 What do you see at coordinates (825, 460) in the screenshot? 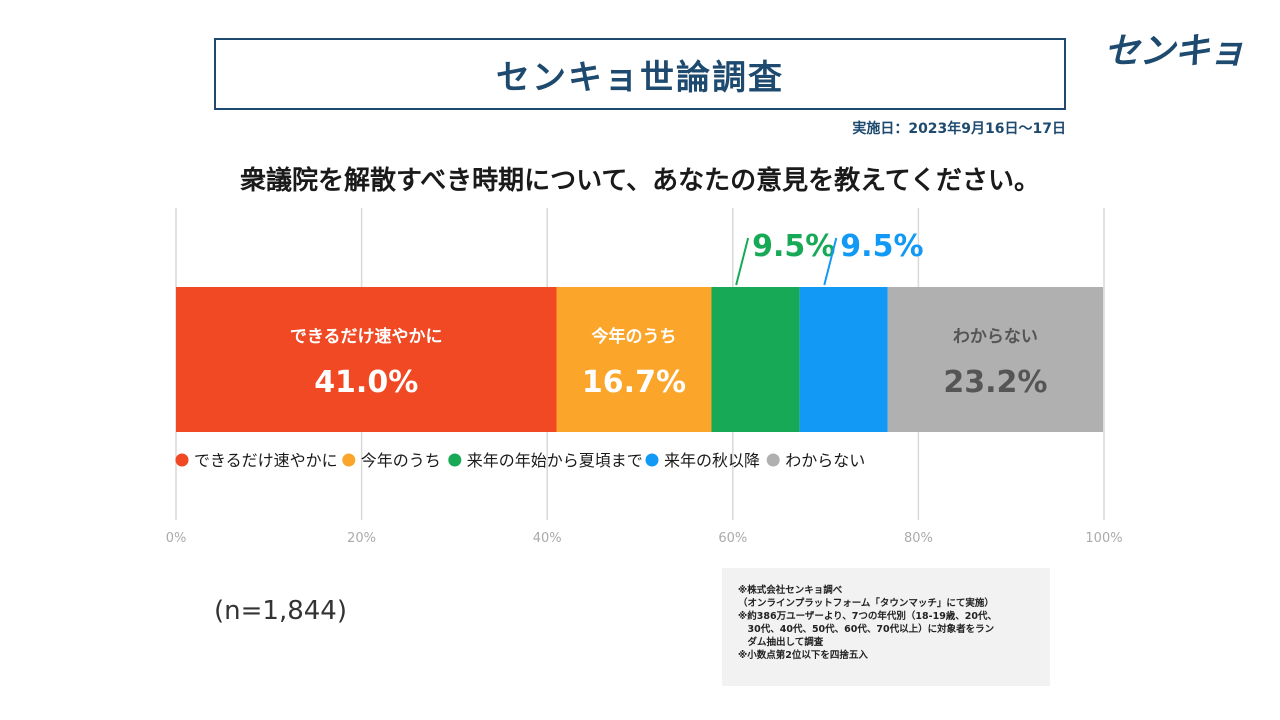
I see `legend-entry: わからない` at bounding box center [825, 460].